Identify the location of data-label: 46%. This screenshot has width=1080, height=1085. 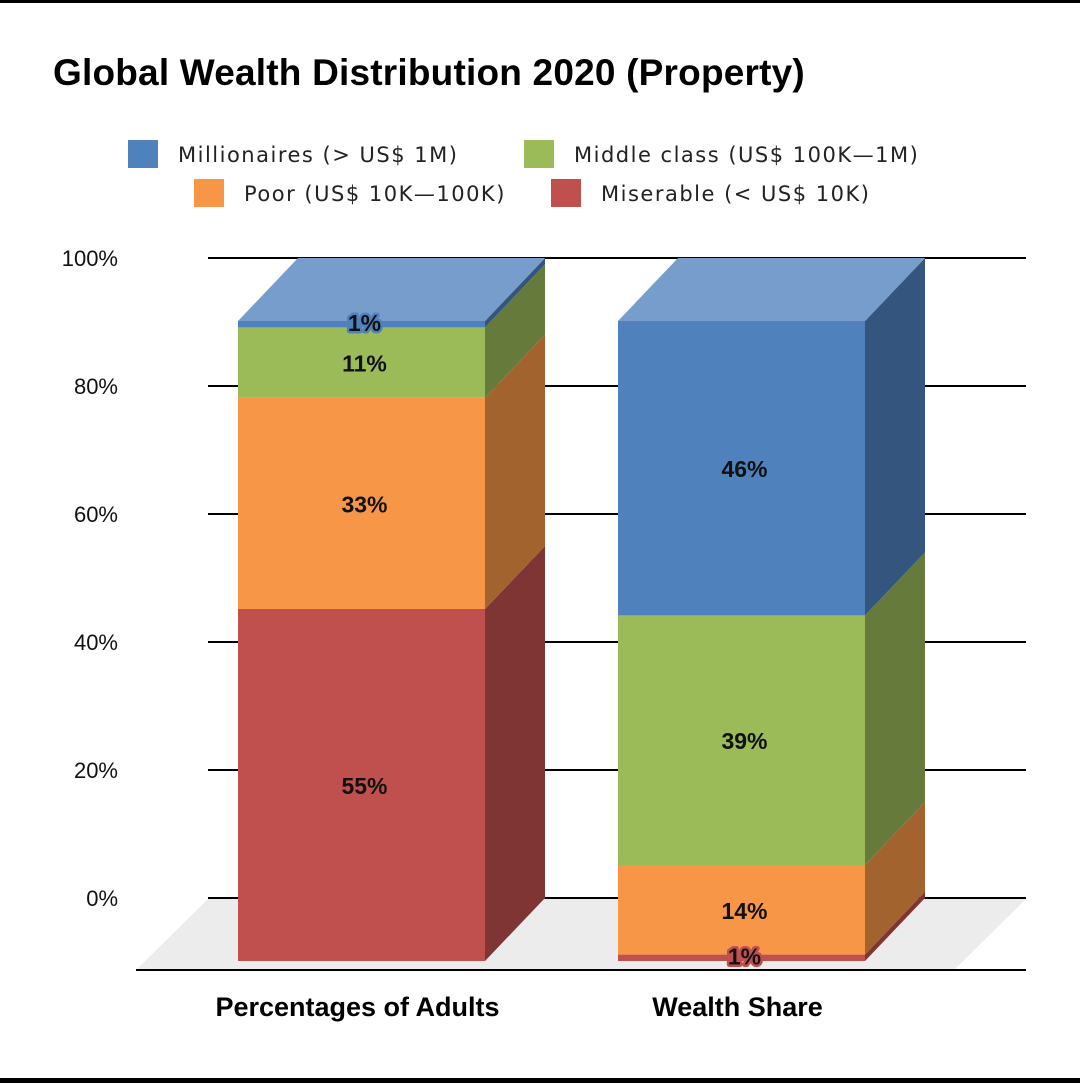
(744, 469).